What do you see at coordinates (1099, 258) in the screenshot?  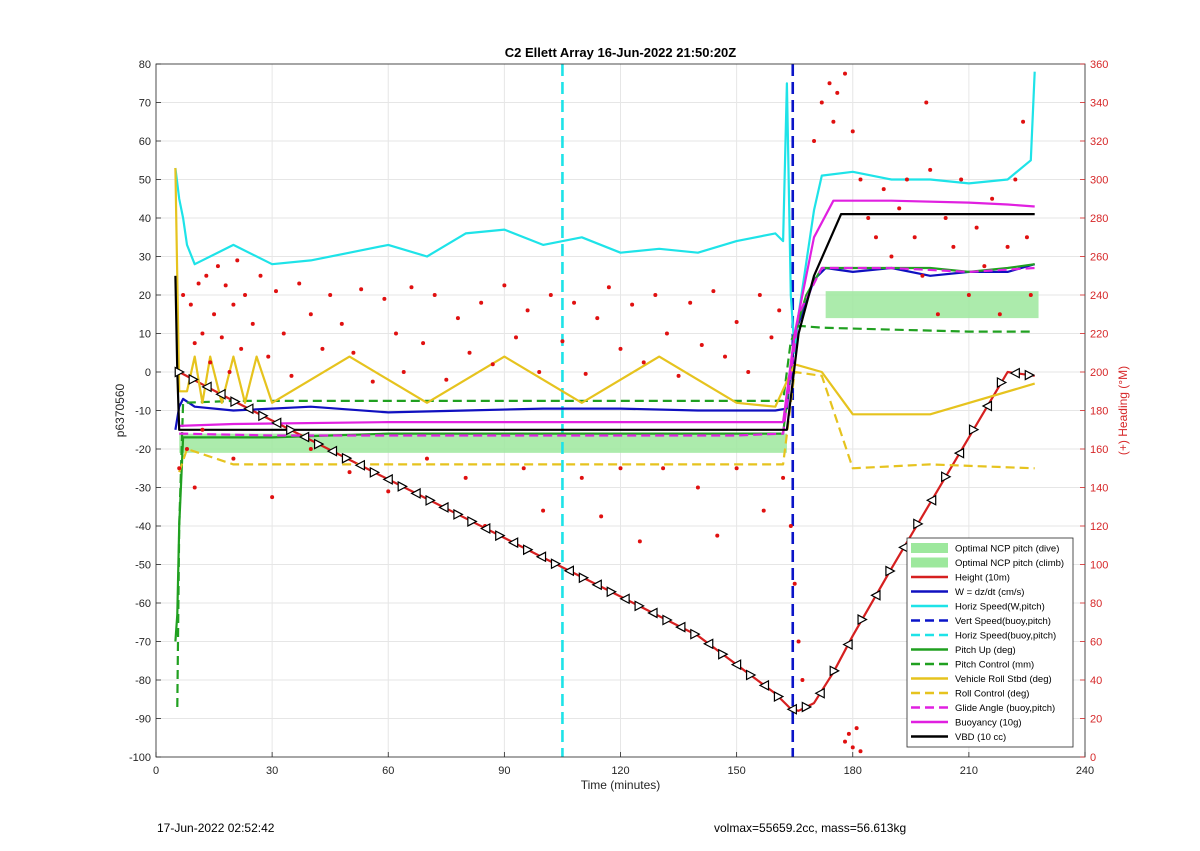 I see `y2-tick-label: 260` at bounding box center [1099, 258].